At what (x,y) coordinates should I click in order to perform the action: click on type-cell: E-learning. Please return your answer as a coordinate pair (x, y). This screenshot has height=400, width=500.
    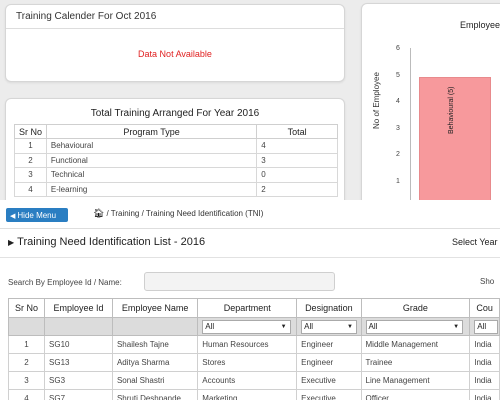
    Looking at the image, I should click on (151, 189).